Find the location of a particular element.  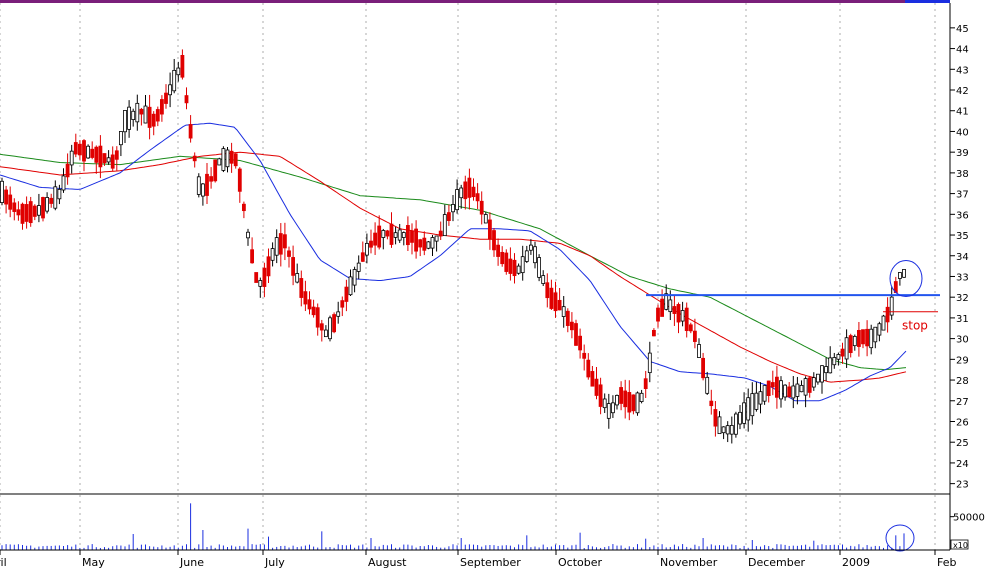

x-tick-label: August is located at coordinates (387, 562).